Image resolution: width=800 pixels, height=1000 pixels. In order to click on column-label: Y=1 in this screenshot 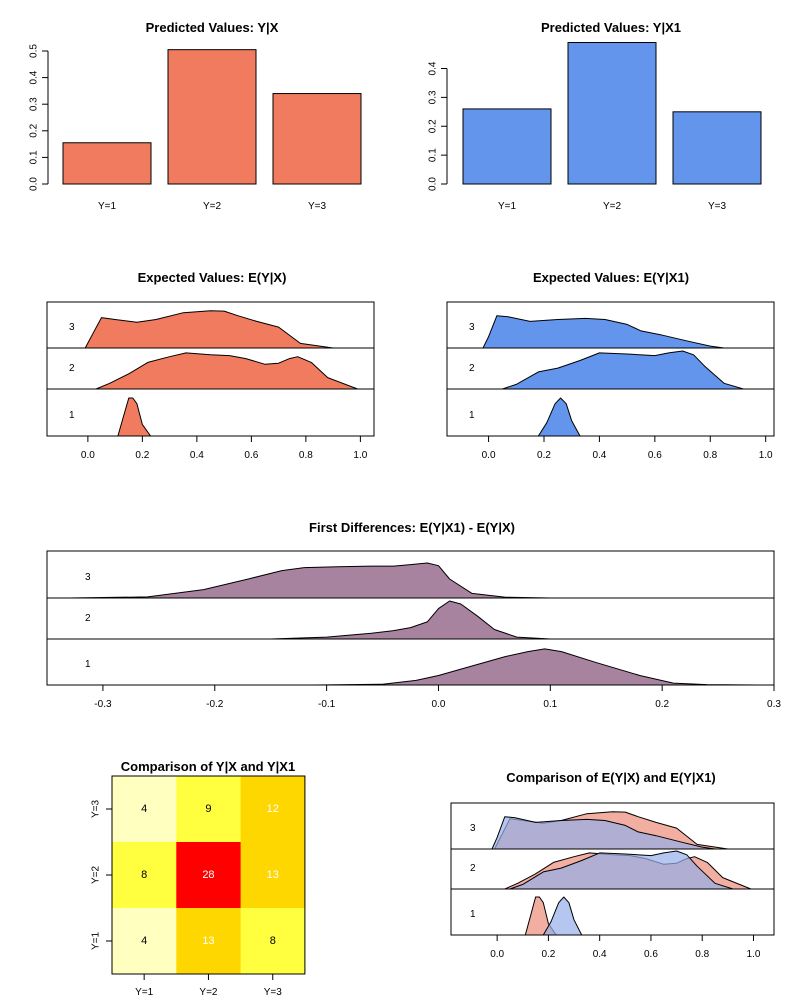, I will do `click(144, 992)`.